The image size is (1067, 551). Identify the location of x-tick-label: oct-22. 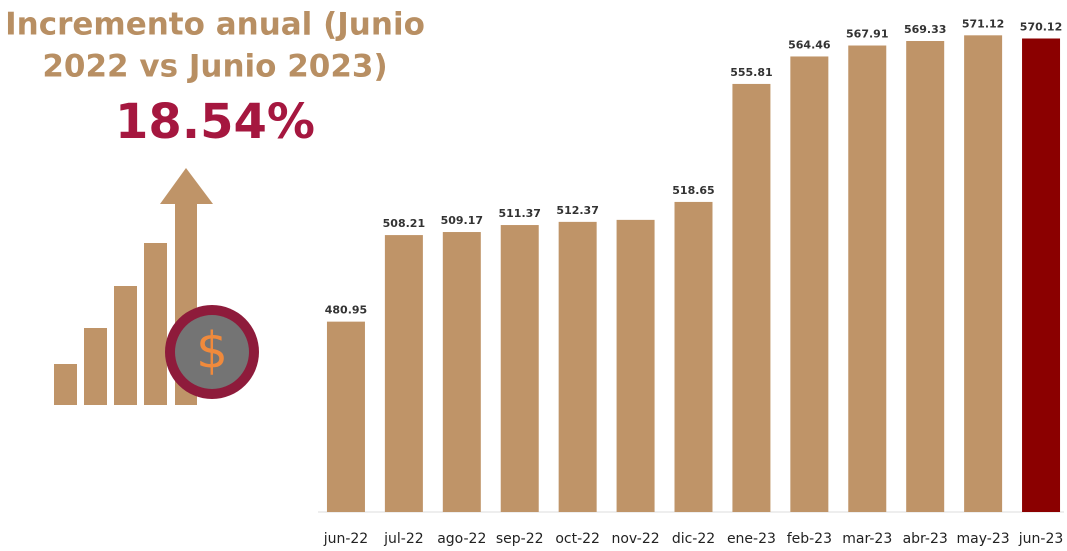
(577, 539).